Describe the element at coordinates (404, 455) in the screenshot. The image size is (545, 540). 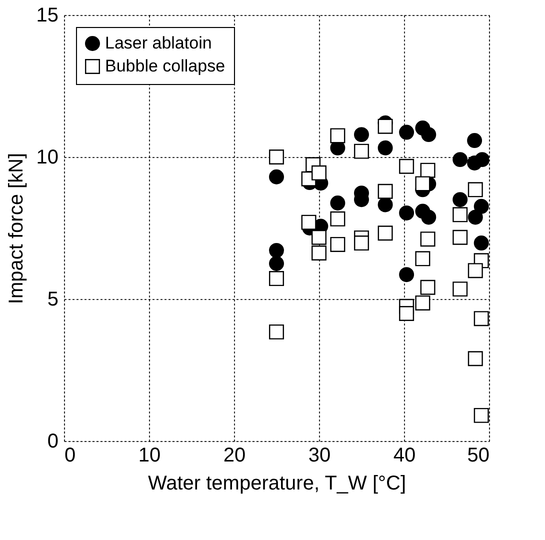
I see `x-tick-label: 40` at that location.